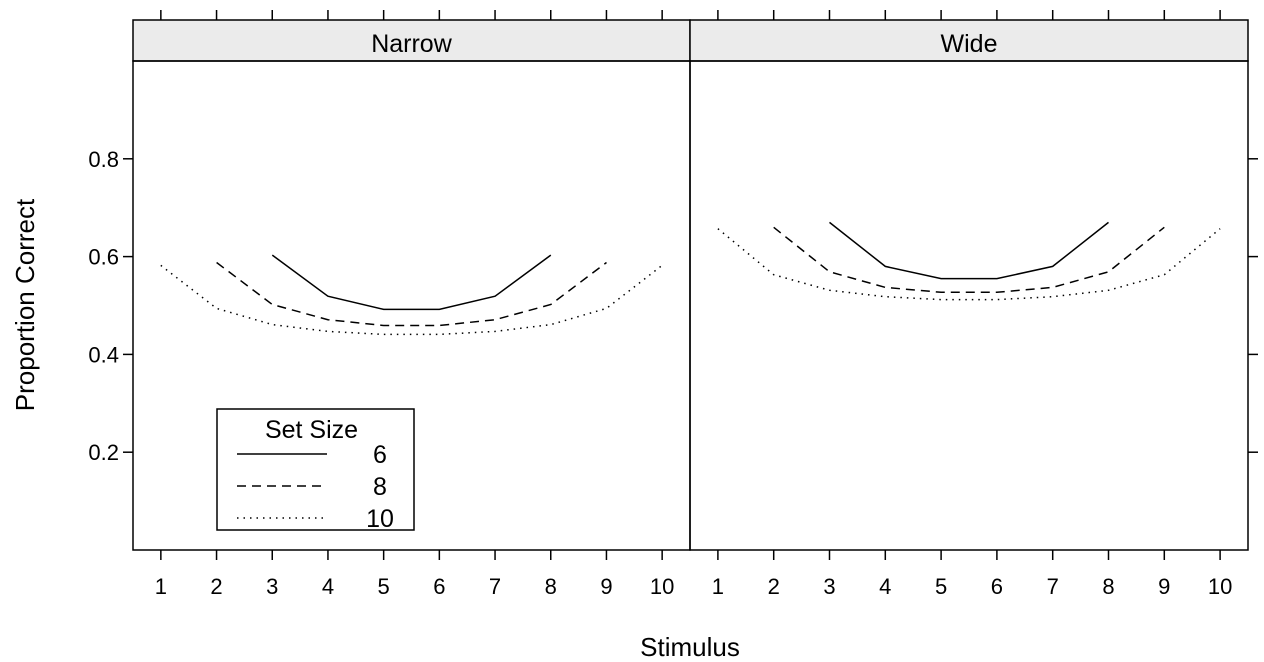 This screenshot has height=662, width=1264. I want to click on legend-title: Set Size, so click(311, 430).